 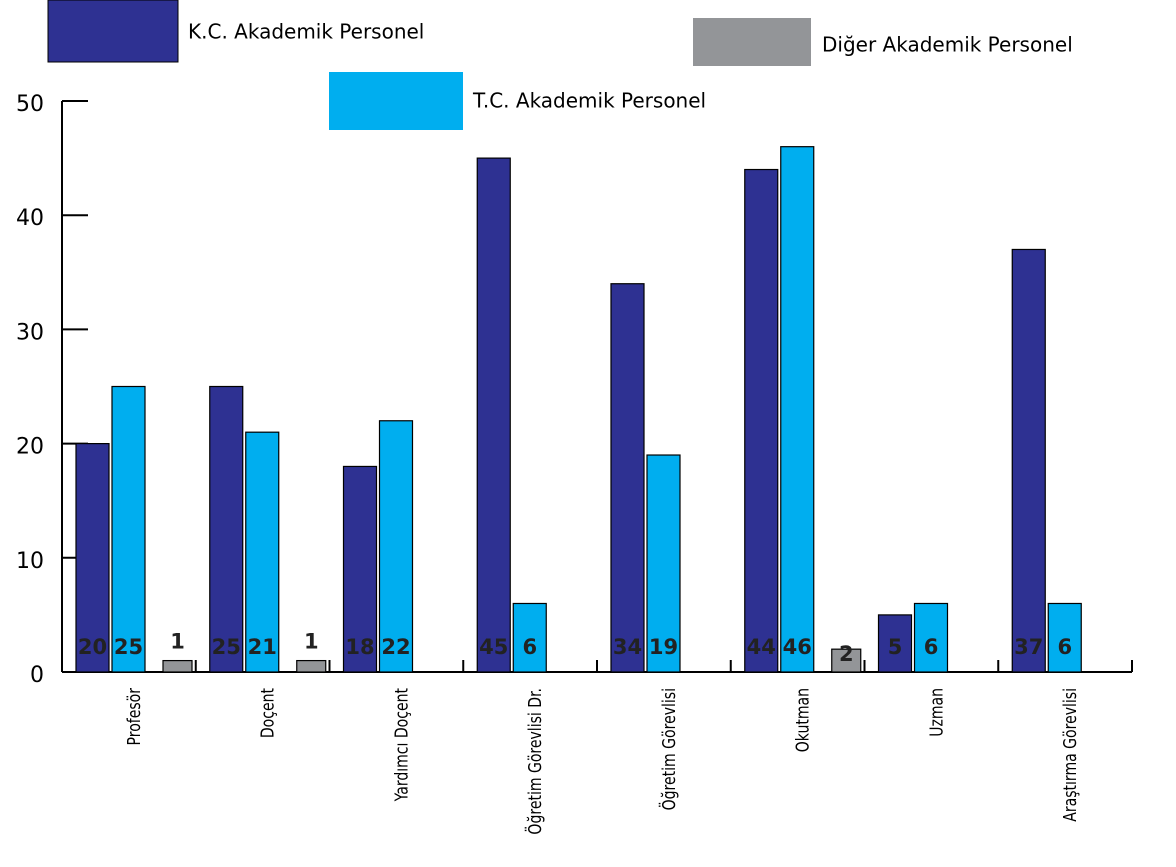 I want to click on y-tick-label: 20, so click(x=30, y=447).